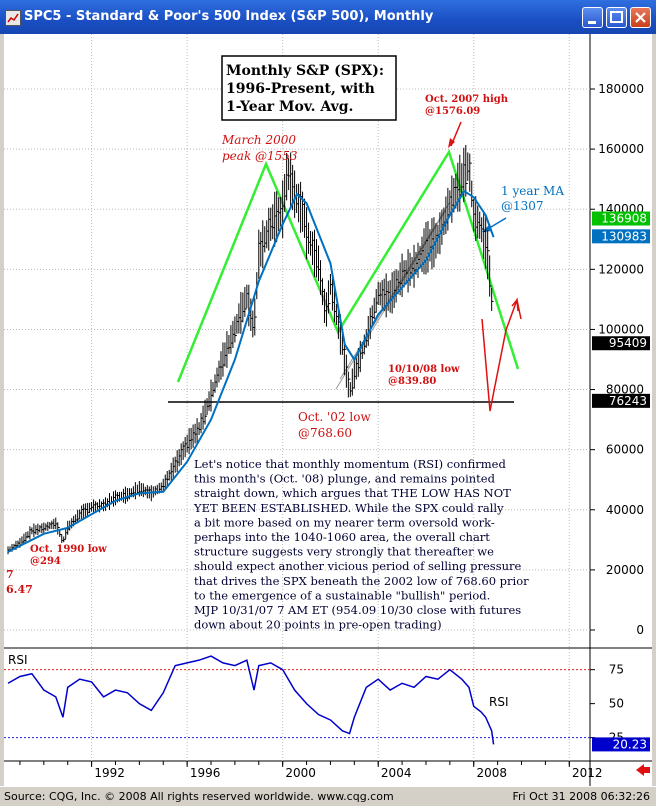 This screenshot has height=806, width=656. Describe the element at coordinates (305, 71) in the screenshot. I see `title-box-line1: Monthly S&P (SPX):` at that location.